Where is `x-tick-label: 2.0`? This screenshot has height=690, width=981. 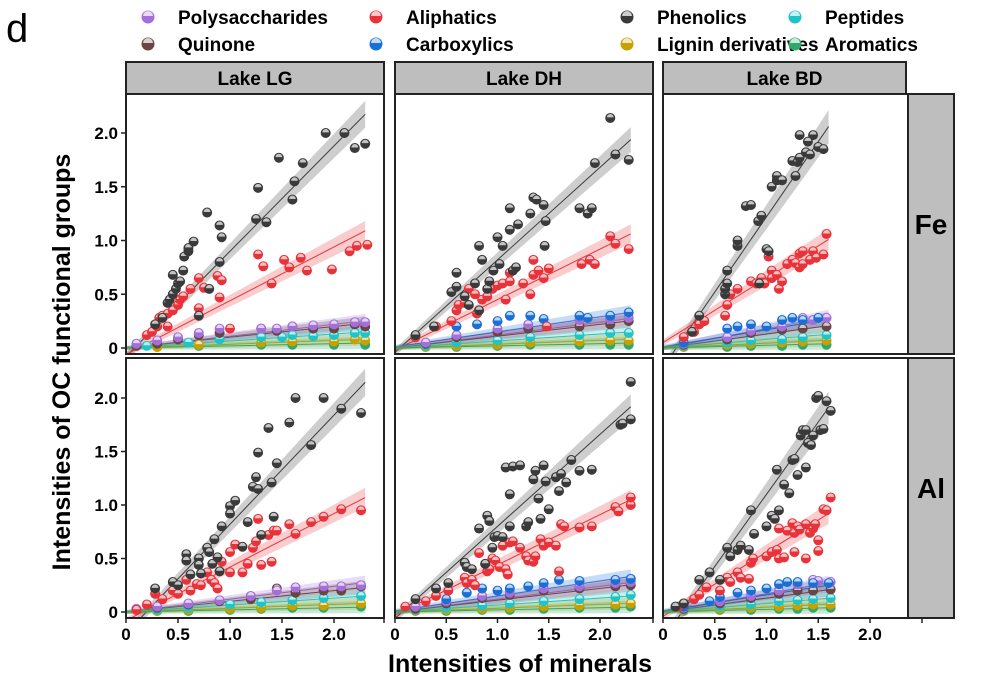 x-tick-label: 2.0 is located at coordinates (334, 634).